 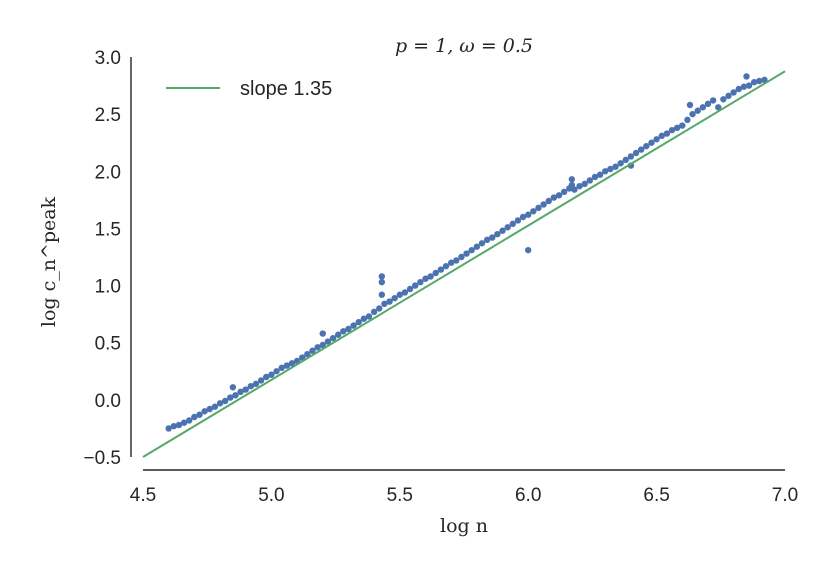 What do you see at coordinates (108, 287) in the screenshot?
I see `y-tick-label: 1.0` at bounding box center [108, 287].